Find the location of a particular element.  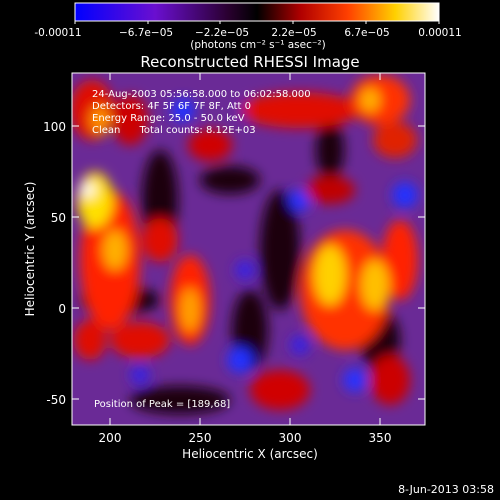

x-tick-label: 250 is located at coordinates (200, 438).